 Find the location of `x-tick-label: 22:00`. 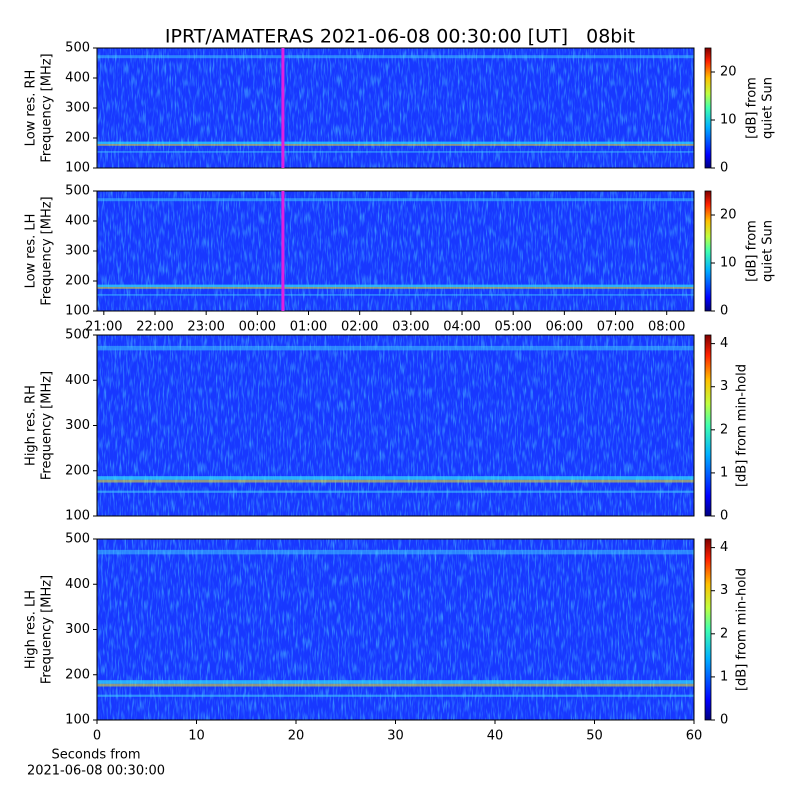

x-tick-label: 22:00 is located at coordinates (154, 327).